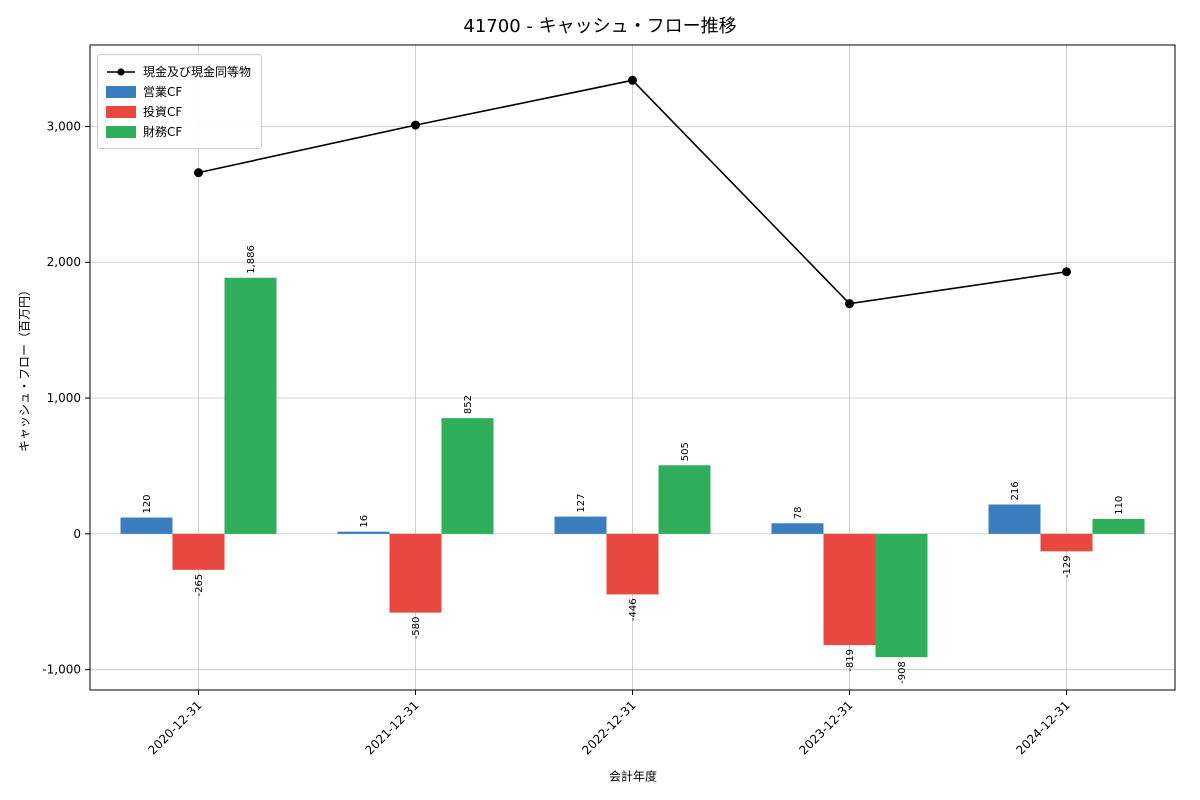  Describe the element at coordinates (849, 589) in the screenshot. I see `bar-投資CF-2023-12-31` at that location.